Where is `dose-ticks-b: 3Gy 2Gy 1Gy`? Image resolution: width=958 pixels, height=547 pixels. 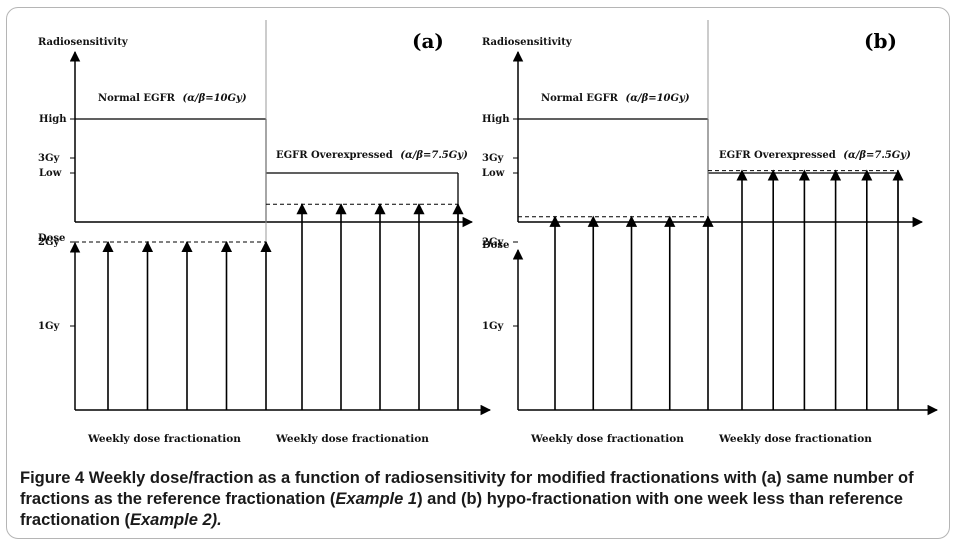
dose-ticks-b: 3Gy 2Gy 1Gy is located at coordinates (500, 242).